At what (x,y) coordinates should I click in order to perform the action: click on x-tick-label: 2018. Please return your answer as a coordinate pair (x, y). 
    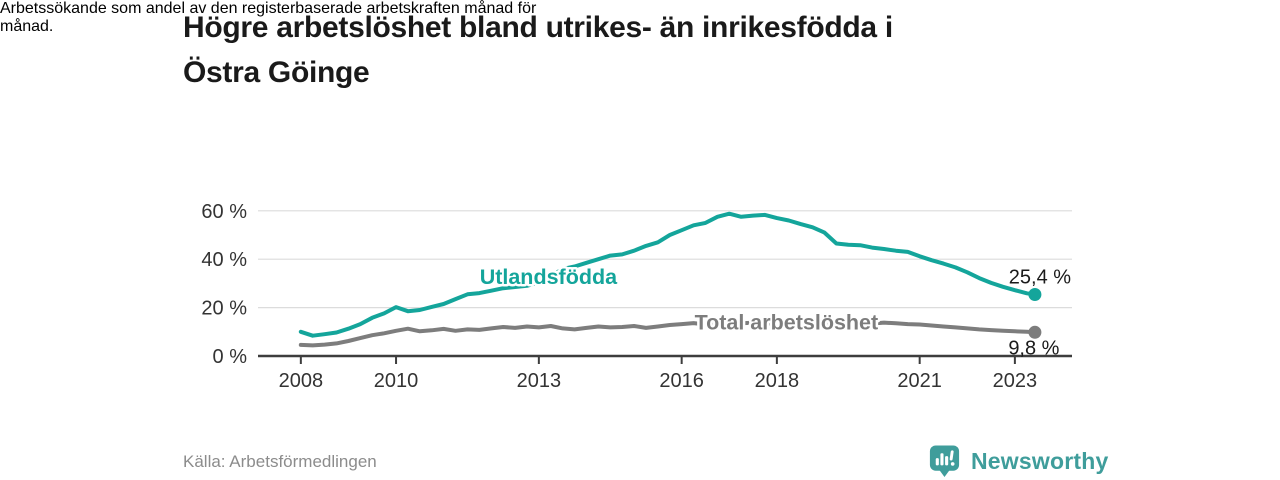
    Looking at the image, I should click on (777, 381).